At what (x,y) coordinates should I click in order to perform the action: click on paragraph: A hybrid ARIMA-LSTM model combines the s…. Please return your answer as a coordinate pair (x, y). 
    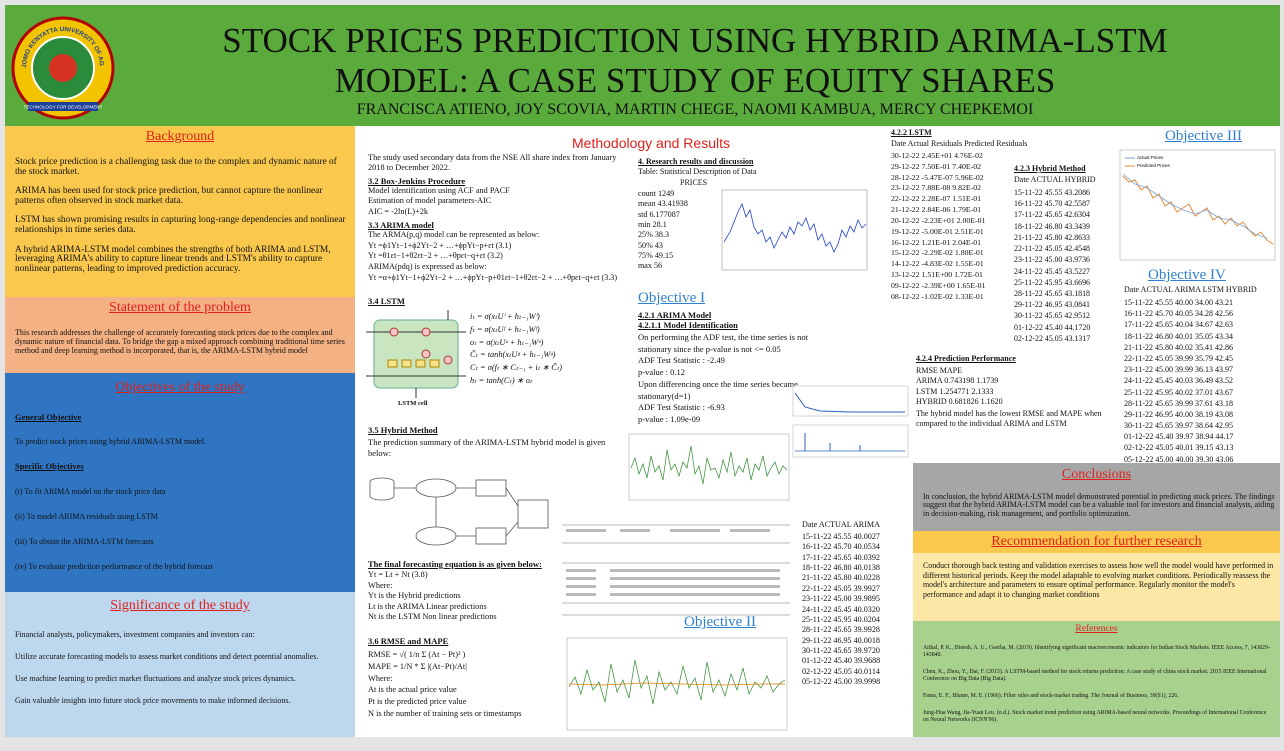
    Looking at the image, I should click on (173, 259).